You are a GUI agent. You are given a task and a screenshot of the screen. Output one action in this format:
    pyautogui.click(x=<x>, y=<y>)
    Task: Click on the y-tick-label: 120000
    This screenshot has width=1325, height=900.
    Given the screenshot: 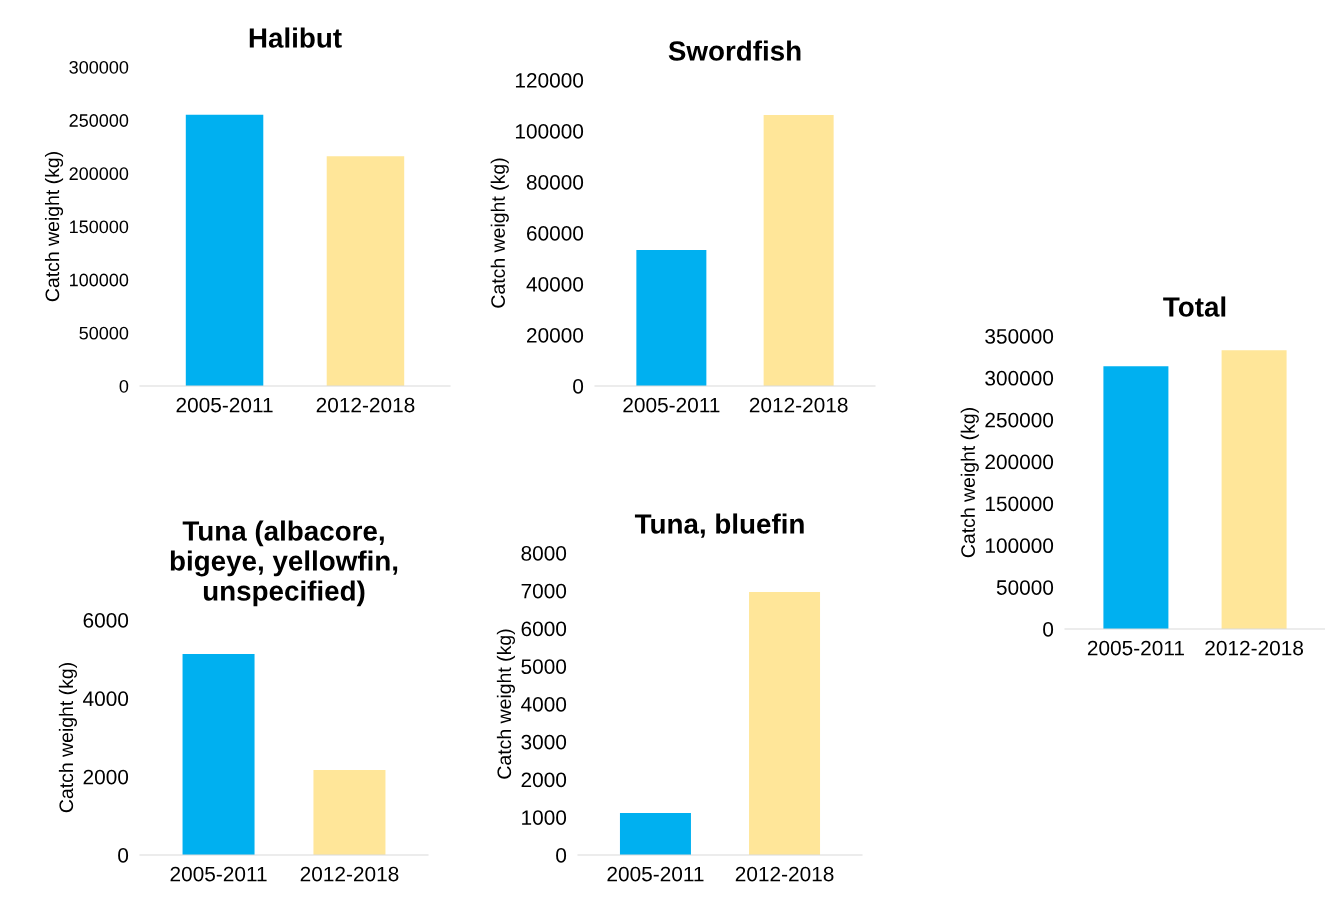 What is the action you would take?
    pyautogui.click(x=549, y=80)
    